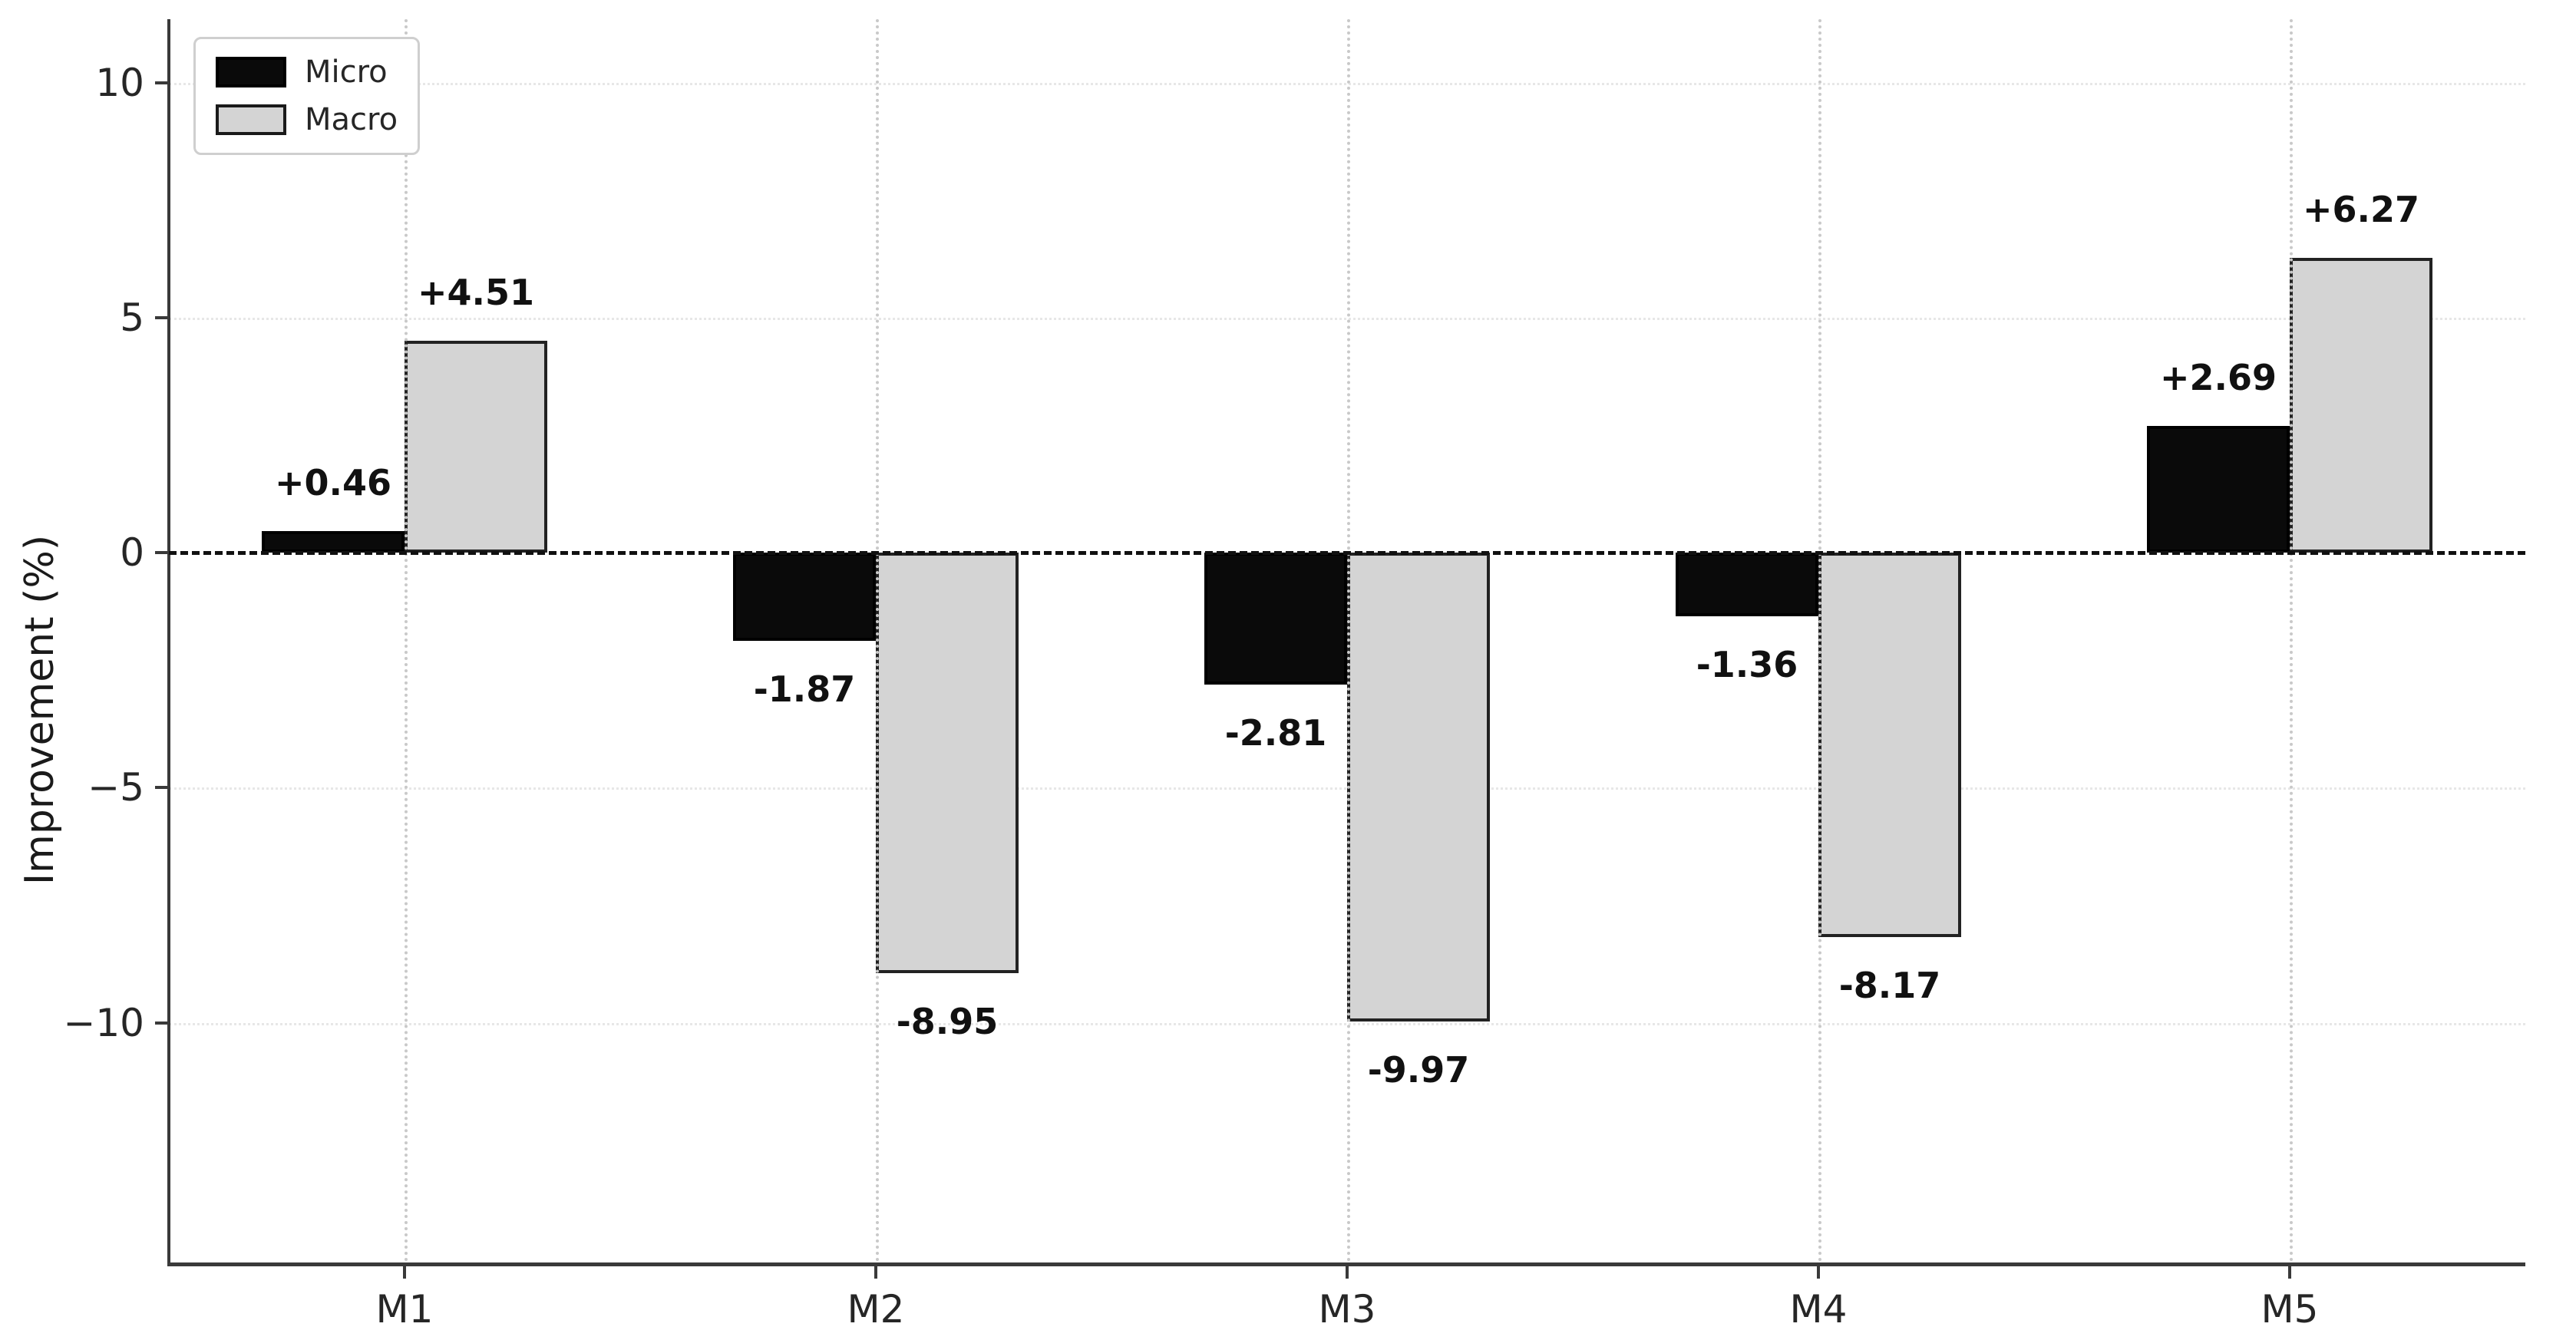  What do you see at coordinates (132, 553) in the screenshot?
I see `y-tick-label-0: 0` at bounding box center [132, 553].